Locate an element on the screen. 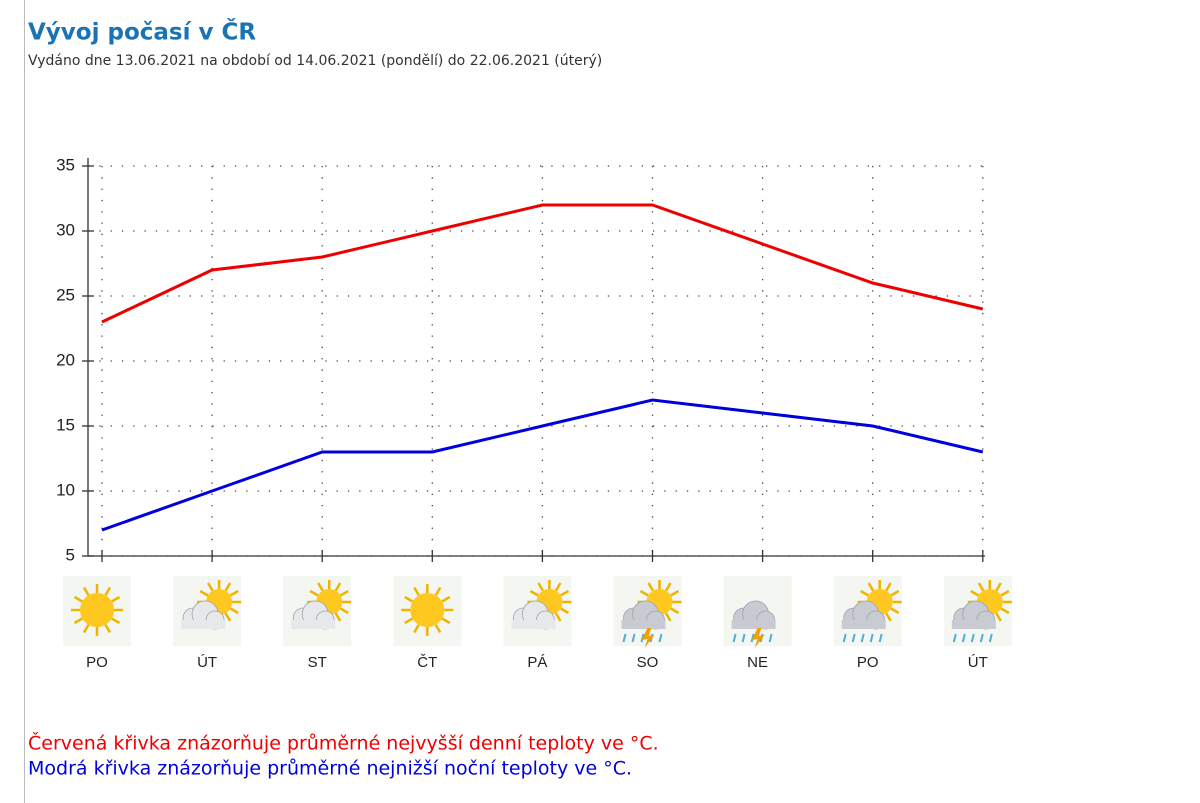 The image size is (1200, 803). y-tick-label: 5 is located at coordinates (70, 554).